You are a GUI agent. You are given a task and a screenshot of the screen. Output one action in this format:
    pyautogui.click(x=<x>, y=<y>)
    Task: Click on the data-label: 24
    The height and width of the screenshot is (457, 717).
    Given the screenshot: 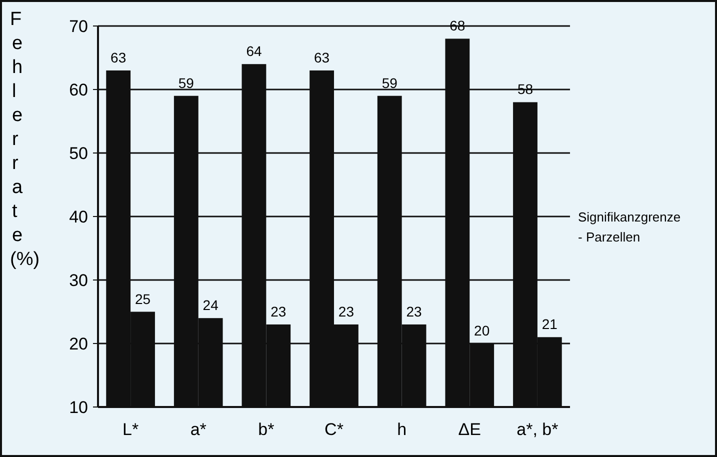 What is the action you would take?
    pyautogui.click(x=210, y=305)
    